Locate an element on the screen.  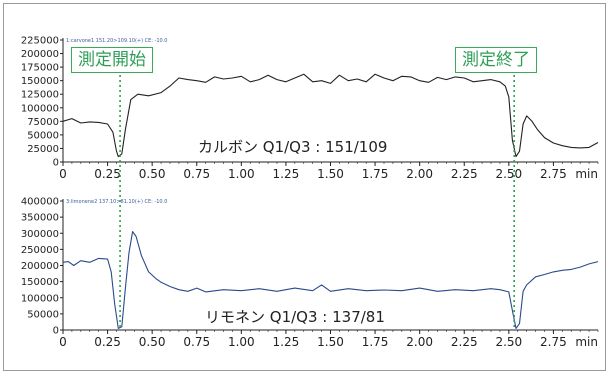
trace-caption: リモネン Q1/Q3 : 137/81 is located at coordinates (295, 317).